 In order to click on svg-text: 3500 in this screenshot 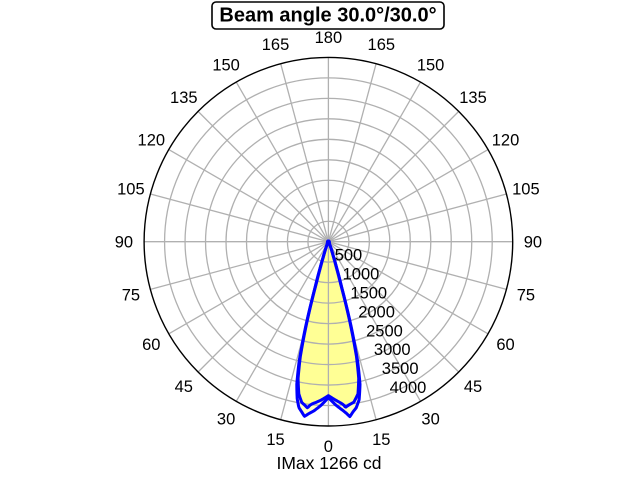, I will do `click(400, 369)`.